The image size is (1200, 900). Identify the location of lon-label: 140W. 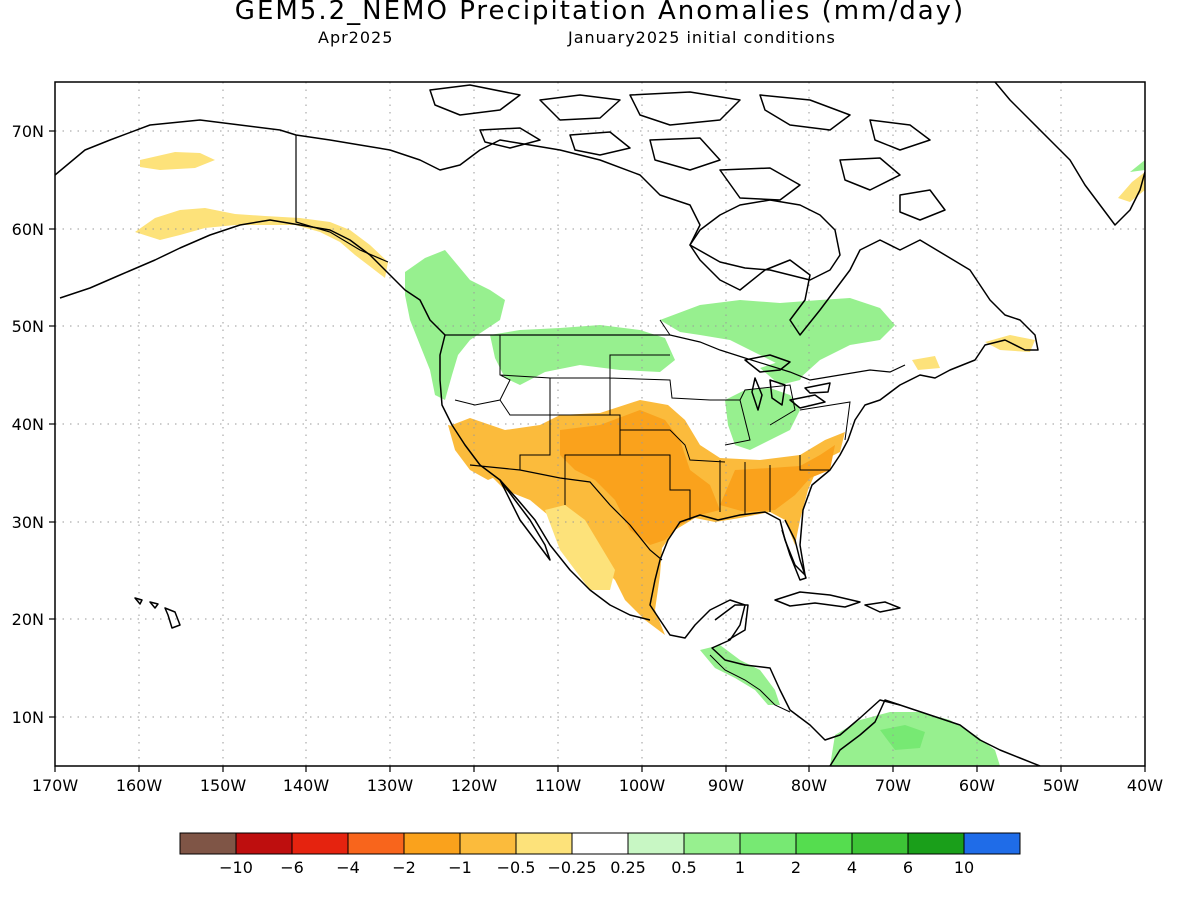
(306, 785).